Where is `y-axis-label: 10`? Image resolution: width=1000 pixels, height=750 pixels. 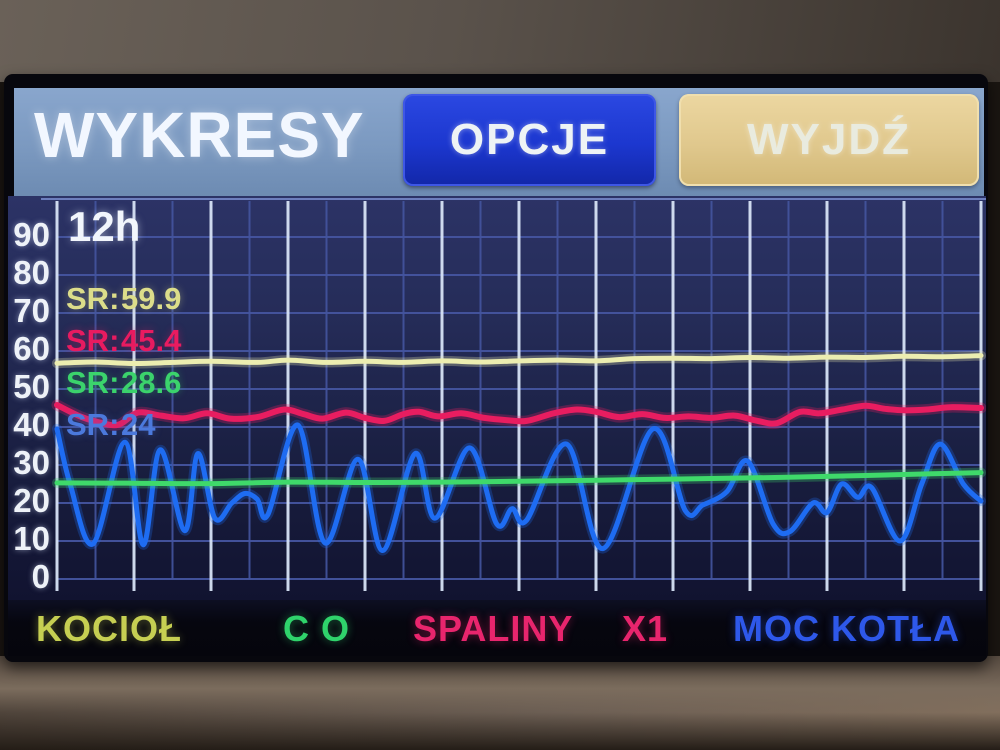 y-axis-label: 10 is located at coordinates (31, 538).